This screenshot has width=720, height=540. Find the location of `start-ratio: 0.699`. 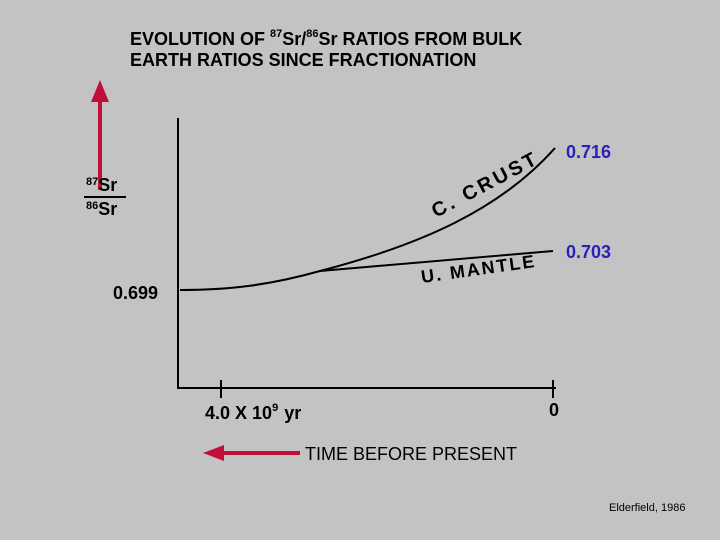

start-ratio: 0.699 is located at coordinates (135, 293).